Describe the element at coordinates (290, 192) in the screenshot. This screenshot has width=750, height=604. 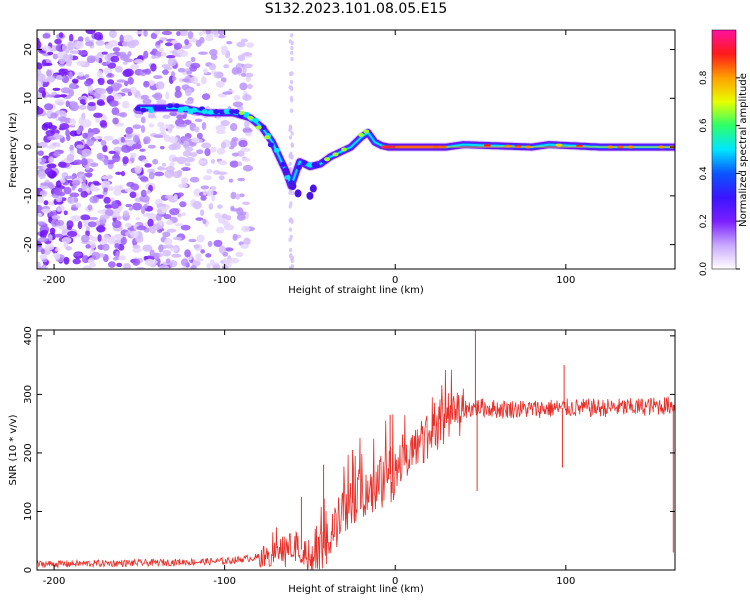
I see `stripe-speck` at that location.